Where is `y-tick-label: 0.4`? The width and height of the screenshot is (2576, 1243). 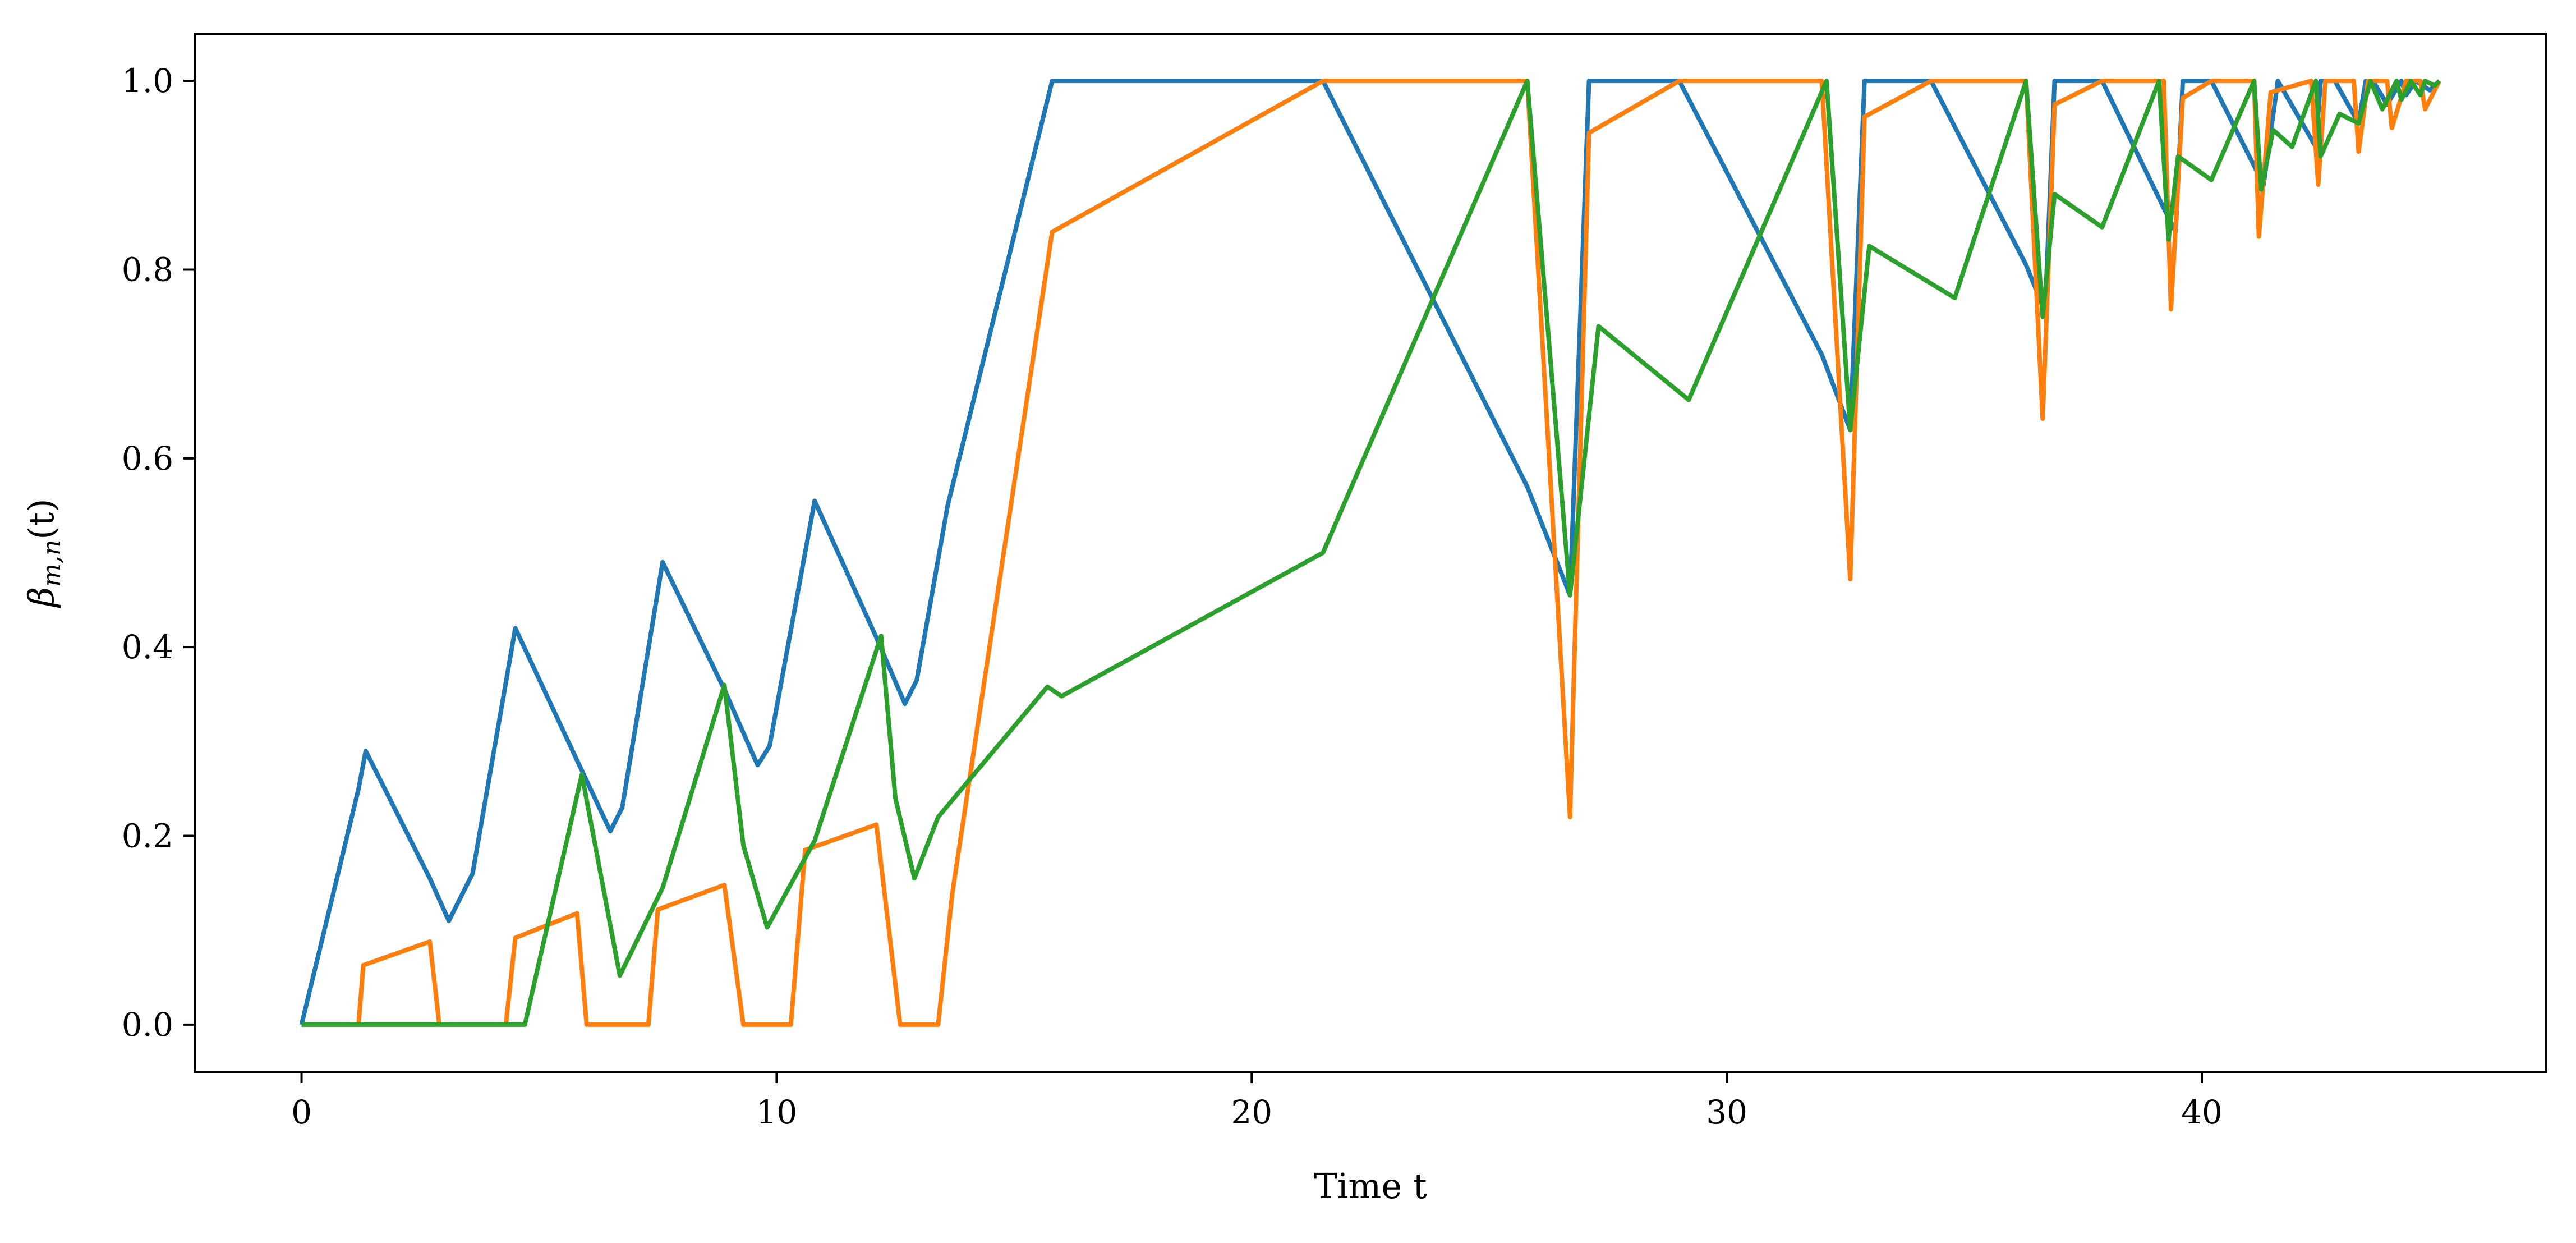
y-tick-label: 0.4 is located at coordinates (147, 647).